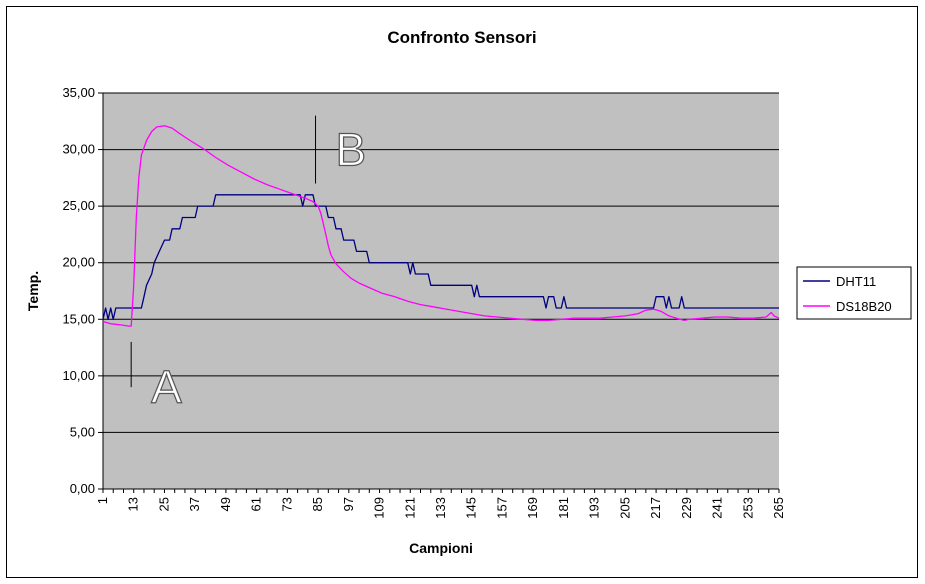 The height and width of the screenshot is (584, 925). Describe the element at coordinates (440, 508) in the screenshot. I see `x-tick-label: 133` at that location.